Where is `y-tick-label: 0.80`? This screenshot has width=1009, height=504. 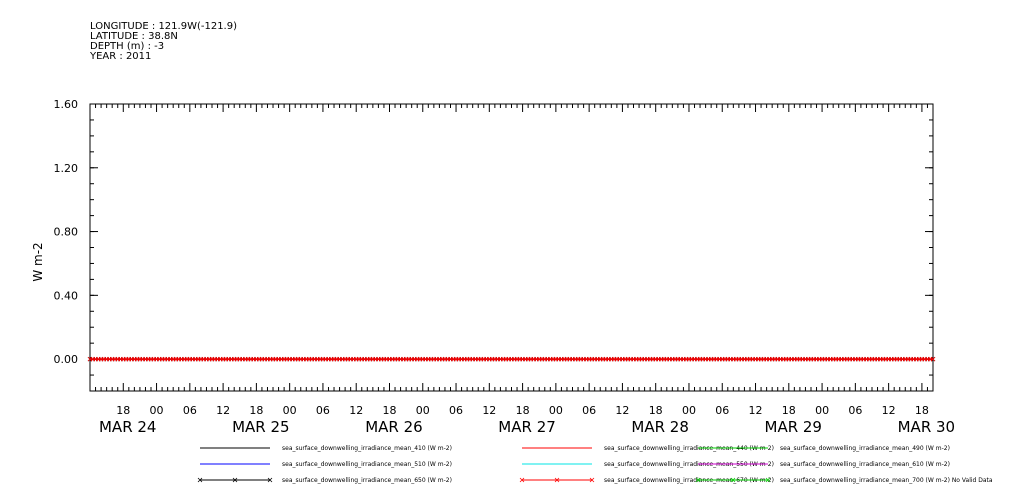 y-tick-label: 0.80 is located at coordinates (66, 232).